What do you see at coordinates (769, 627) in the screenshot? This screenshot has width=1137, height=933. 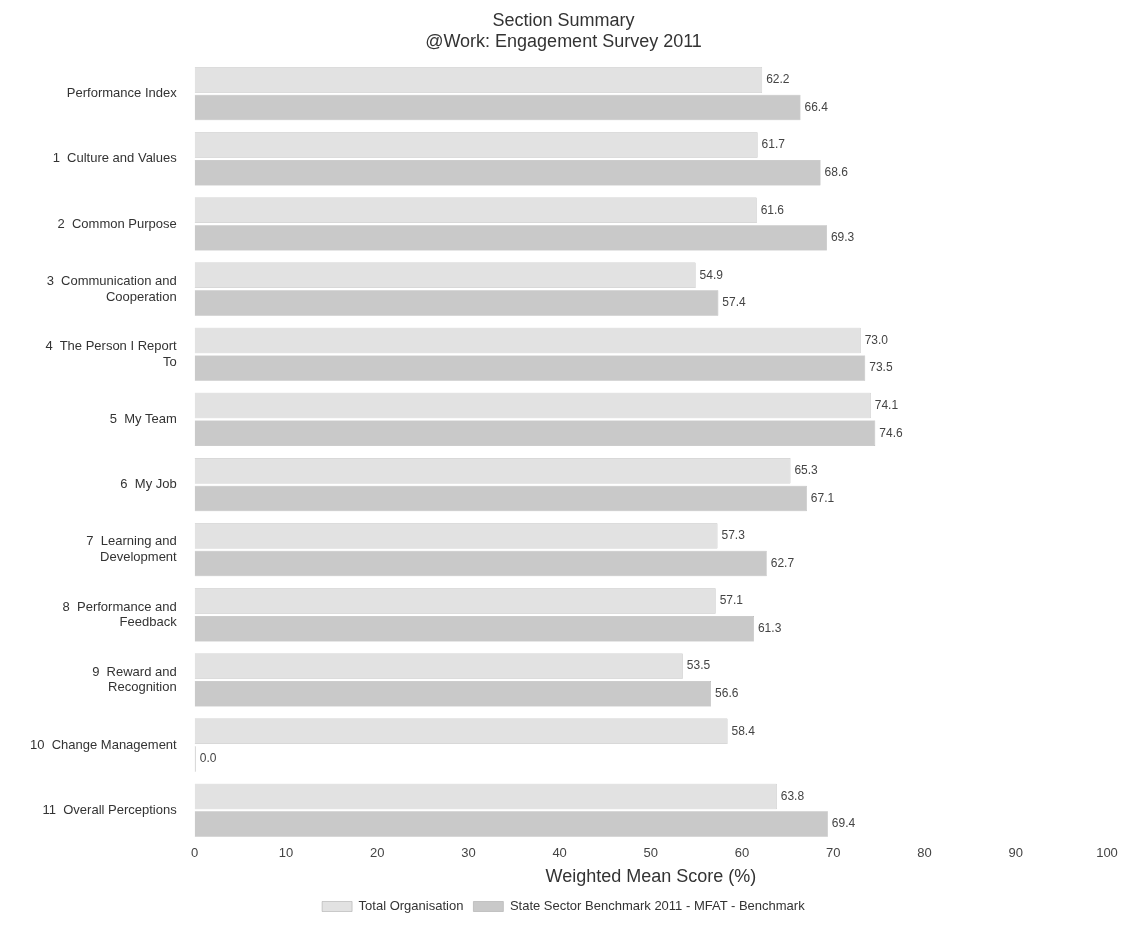 I see `data-label: 61.3` at bounding box center [769, 627].